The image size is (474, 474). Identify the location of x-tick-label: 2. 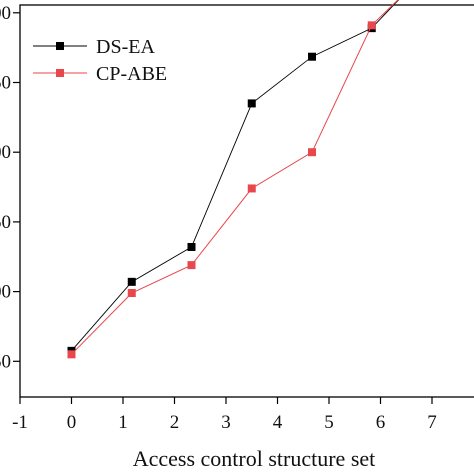
(175, 422).